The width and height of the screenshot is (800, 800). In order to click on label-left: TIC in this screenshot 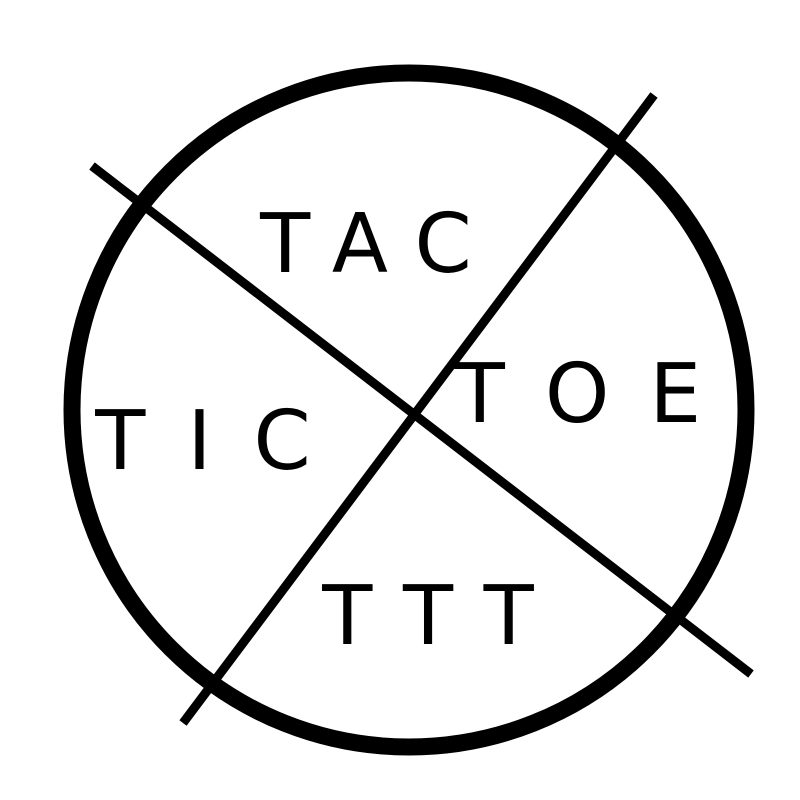, I will do `click(223, 441)`.